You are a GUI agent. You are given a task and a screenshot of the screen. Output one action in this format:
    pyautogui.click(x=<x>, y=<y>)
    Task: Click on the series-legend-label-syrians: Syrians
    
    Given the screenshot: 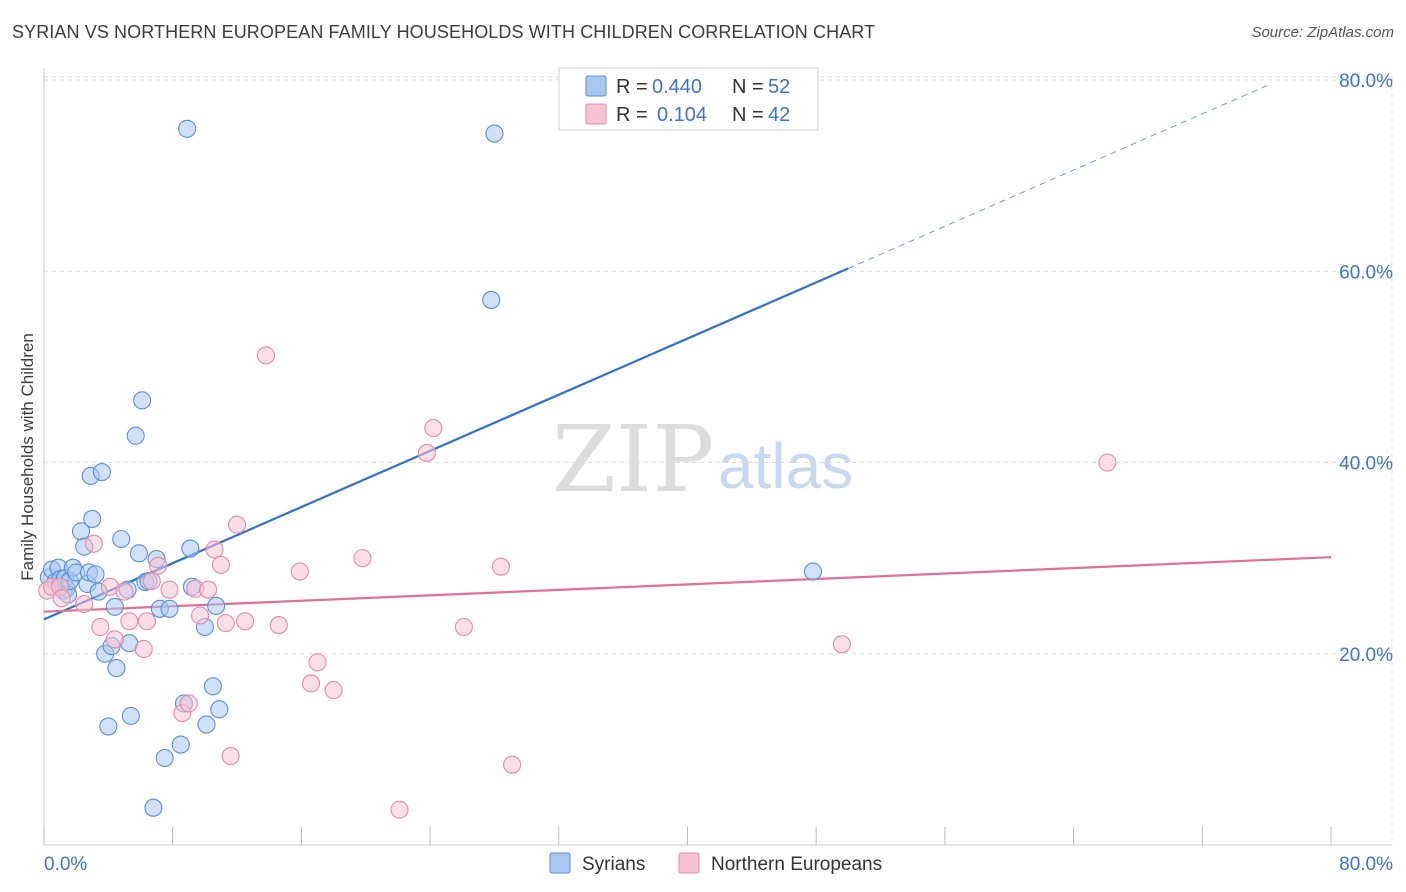 What is the action you would take?
    pyautogui.click(x=613, y=864)
    